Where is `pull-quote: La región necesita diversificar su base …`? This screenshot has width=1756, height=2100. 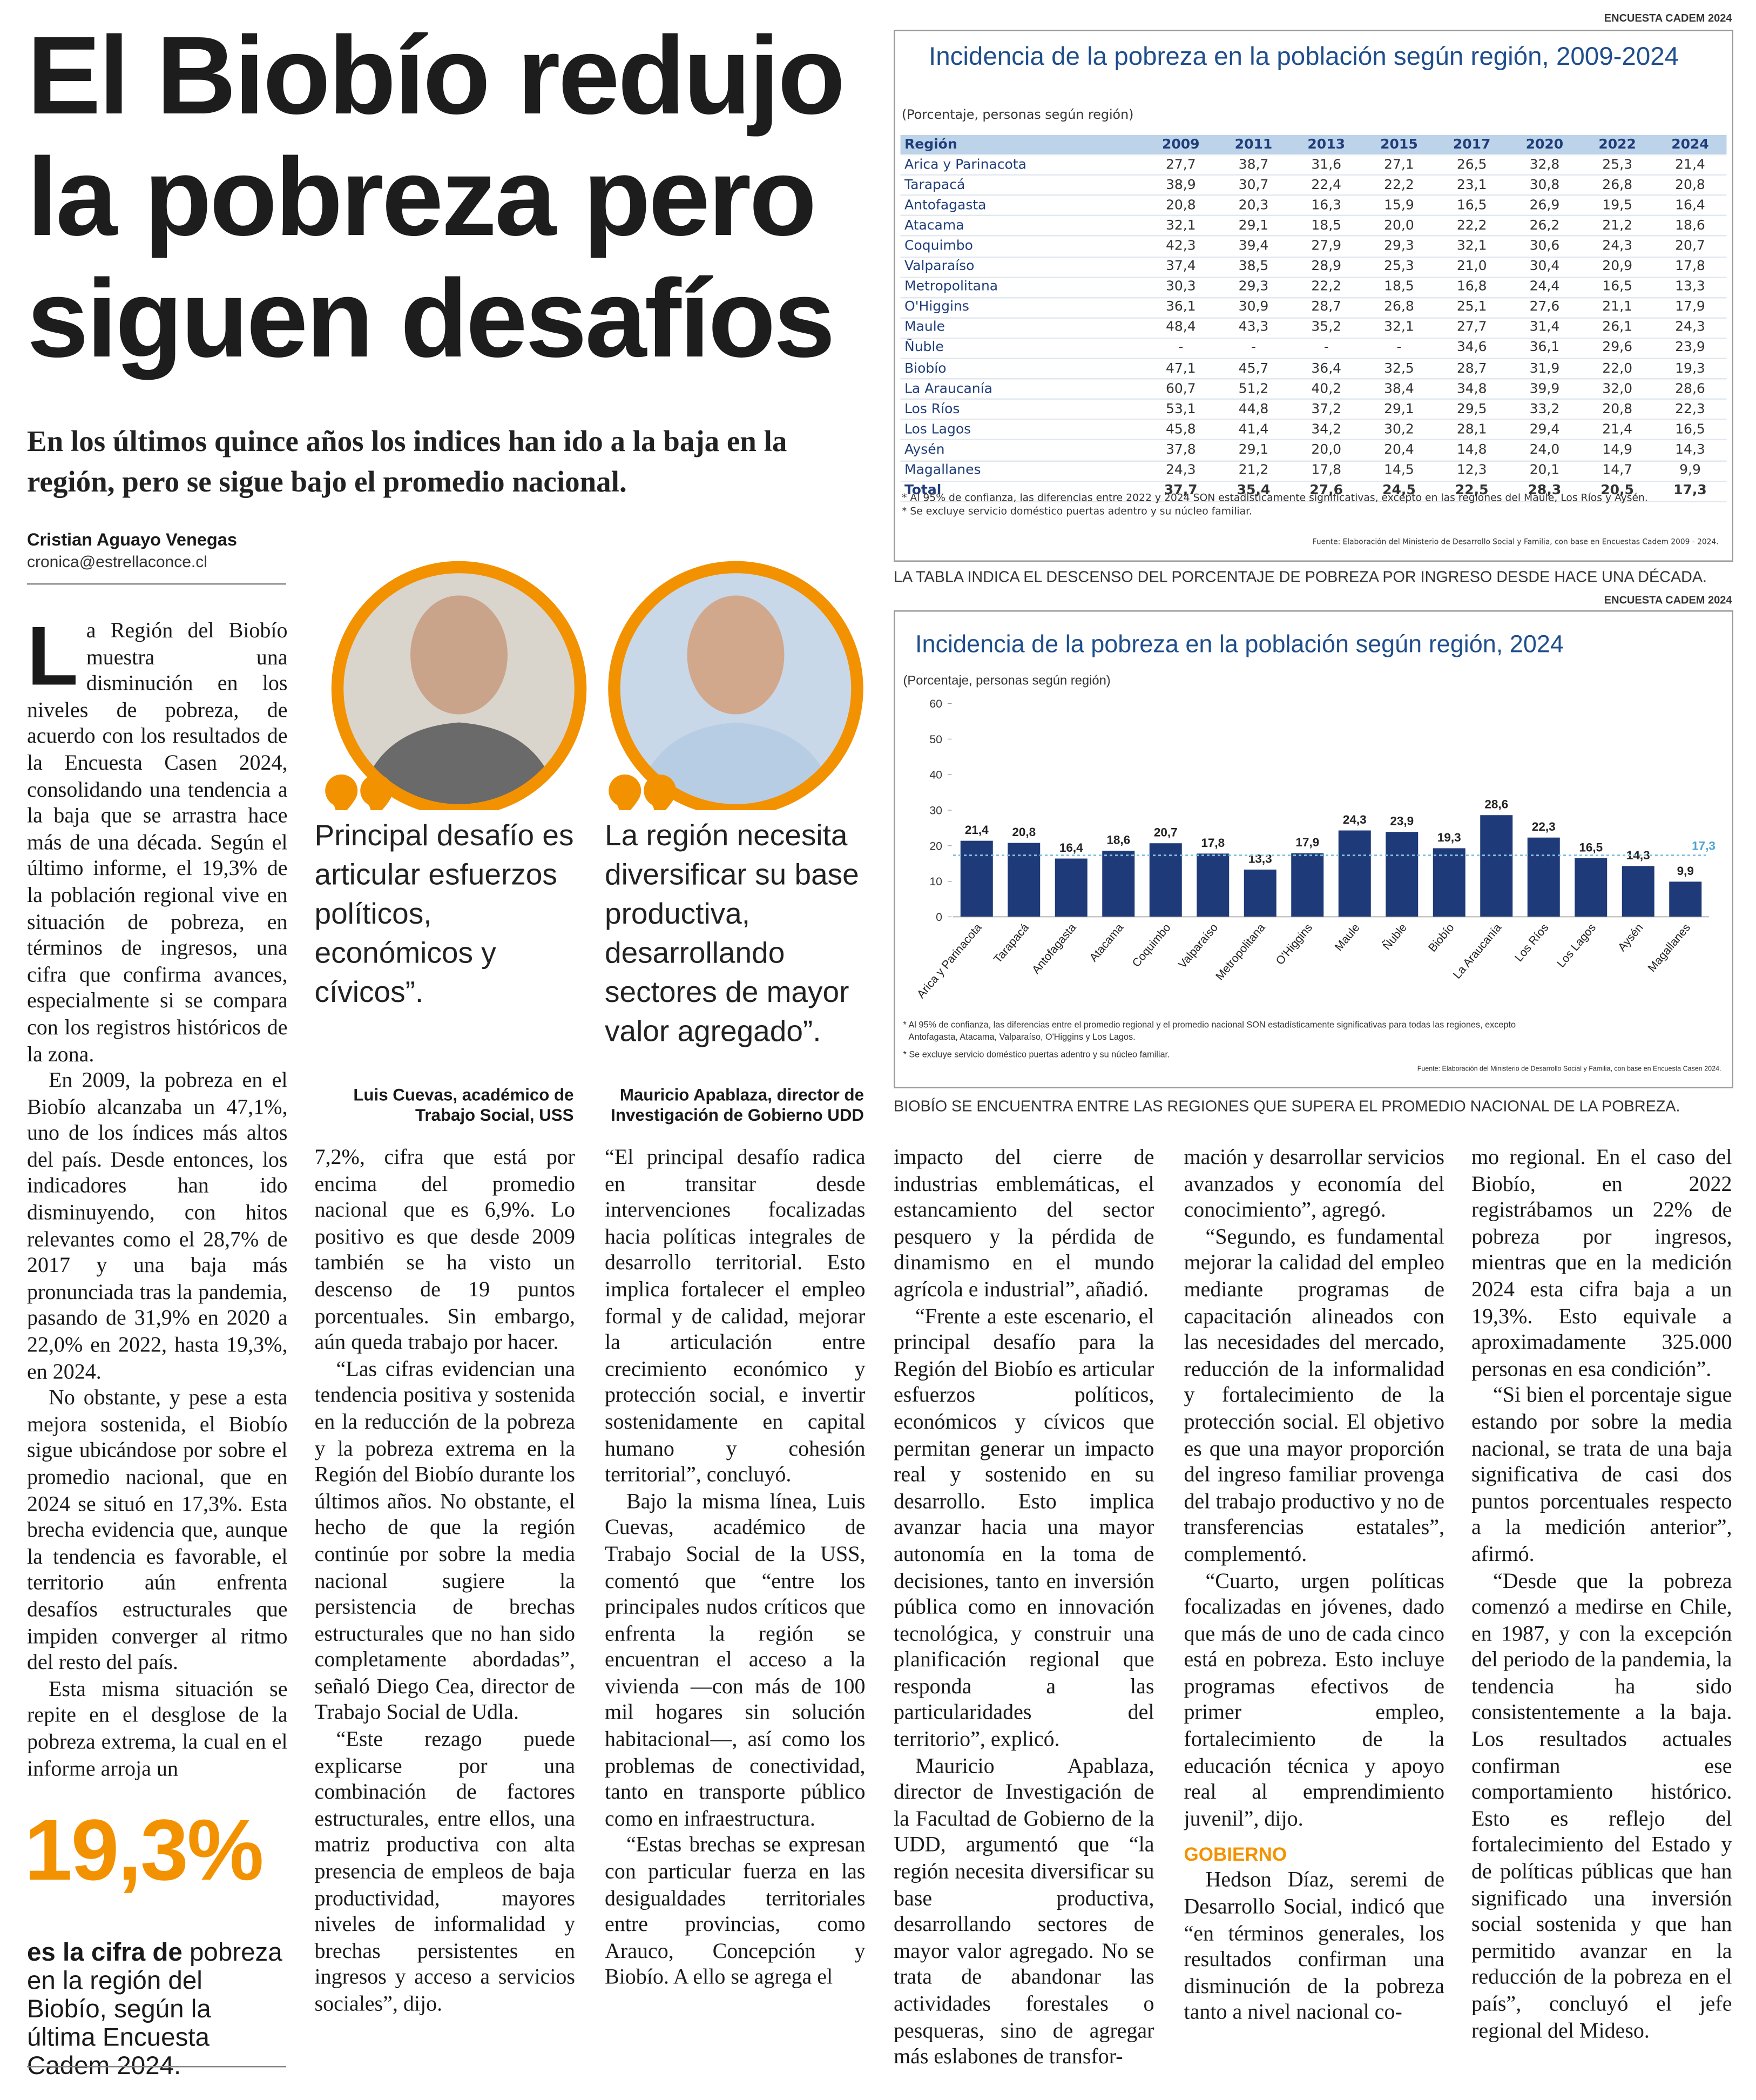 pull-quote: La región necesita diversificar su base … is located at coordinates (732, 933).